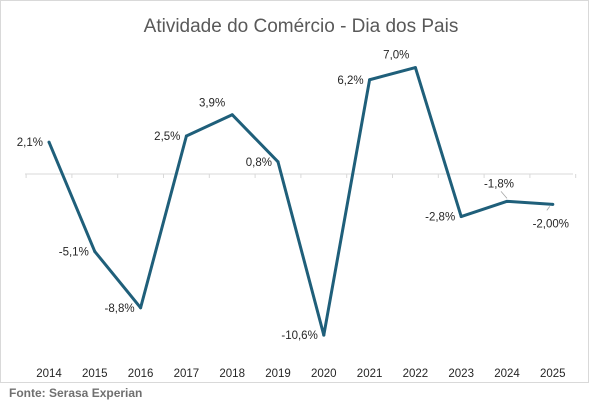 Image resolution: width=597 pixels, height=402 pixels. Describe the element at coordinates (299, 336) in the screenshot. I see `data-label: -10,6%` at that location.